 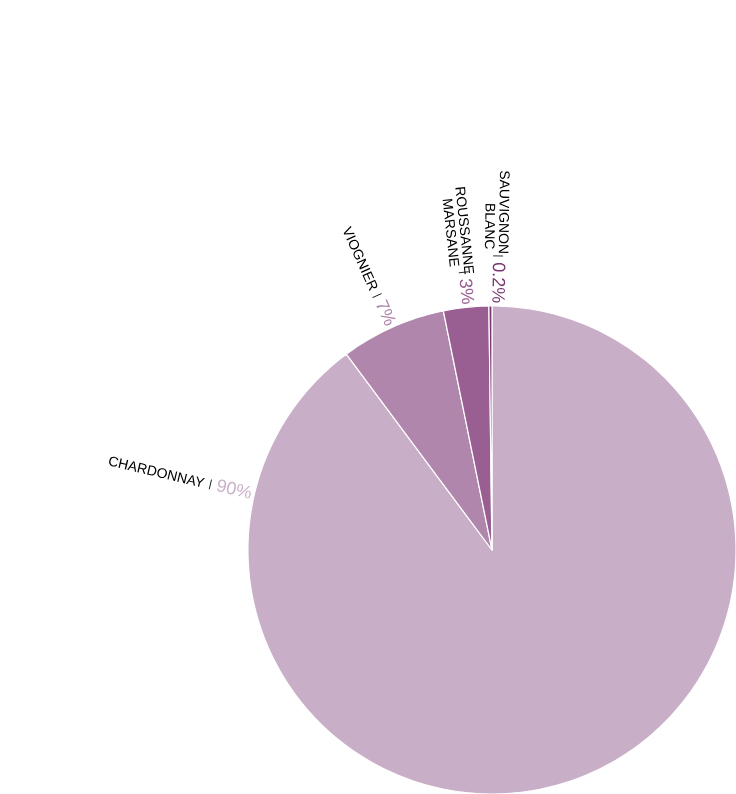 I want to click on data-label: 90%, so click(x=234, y=489).